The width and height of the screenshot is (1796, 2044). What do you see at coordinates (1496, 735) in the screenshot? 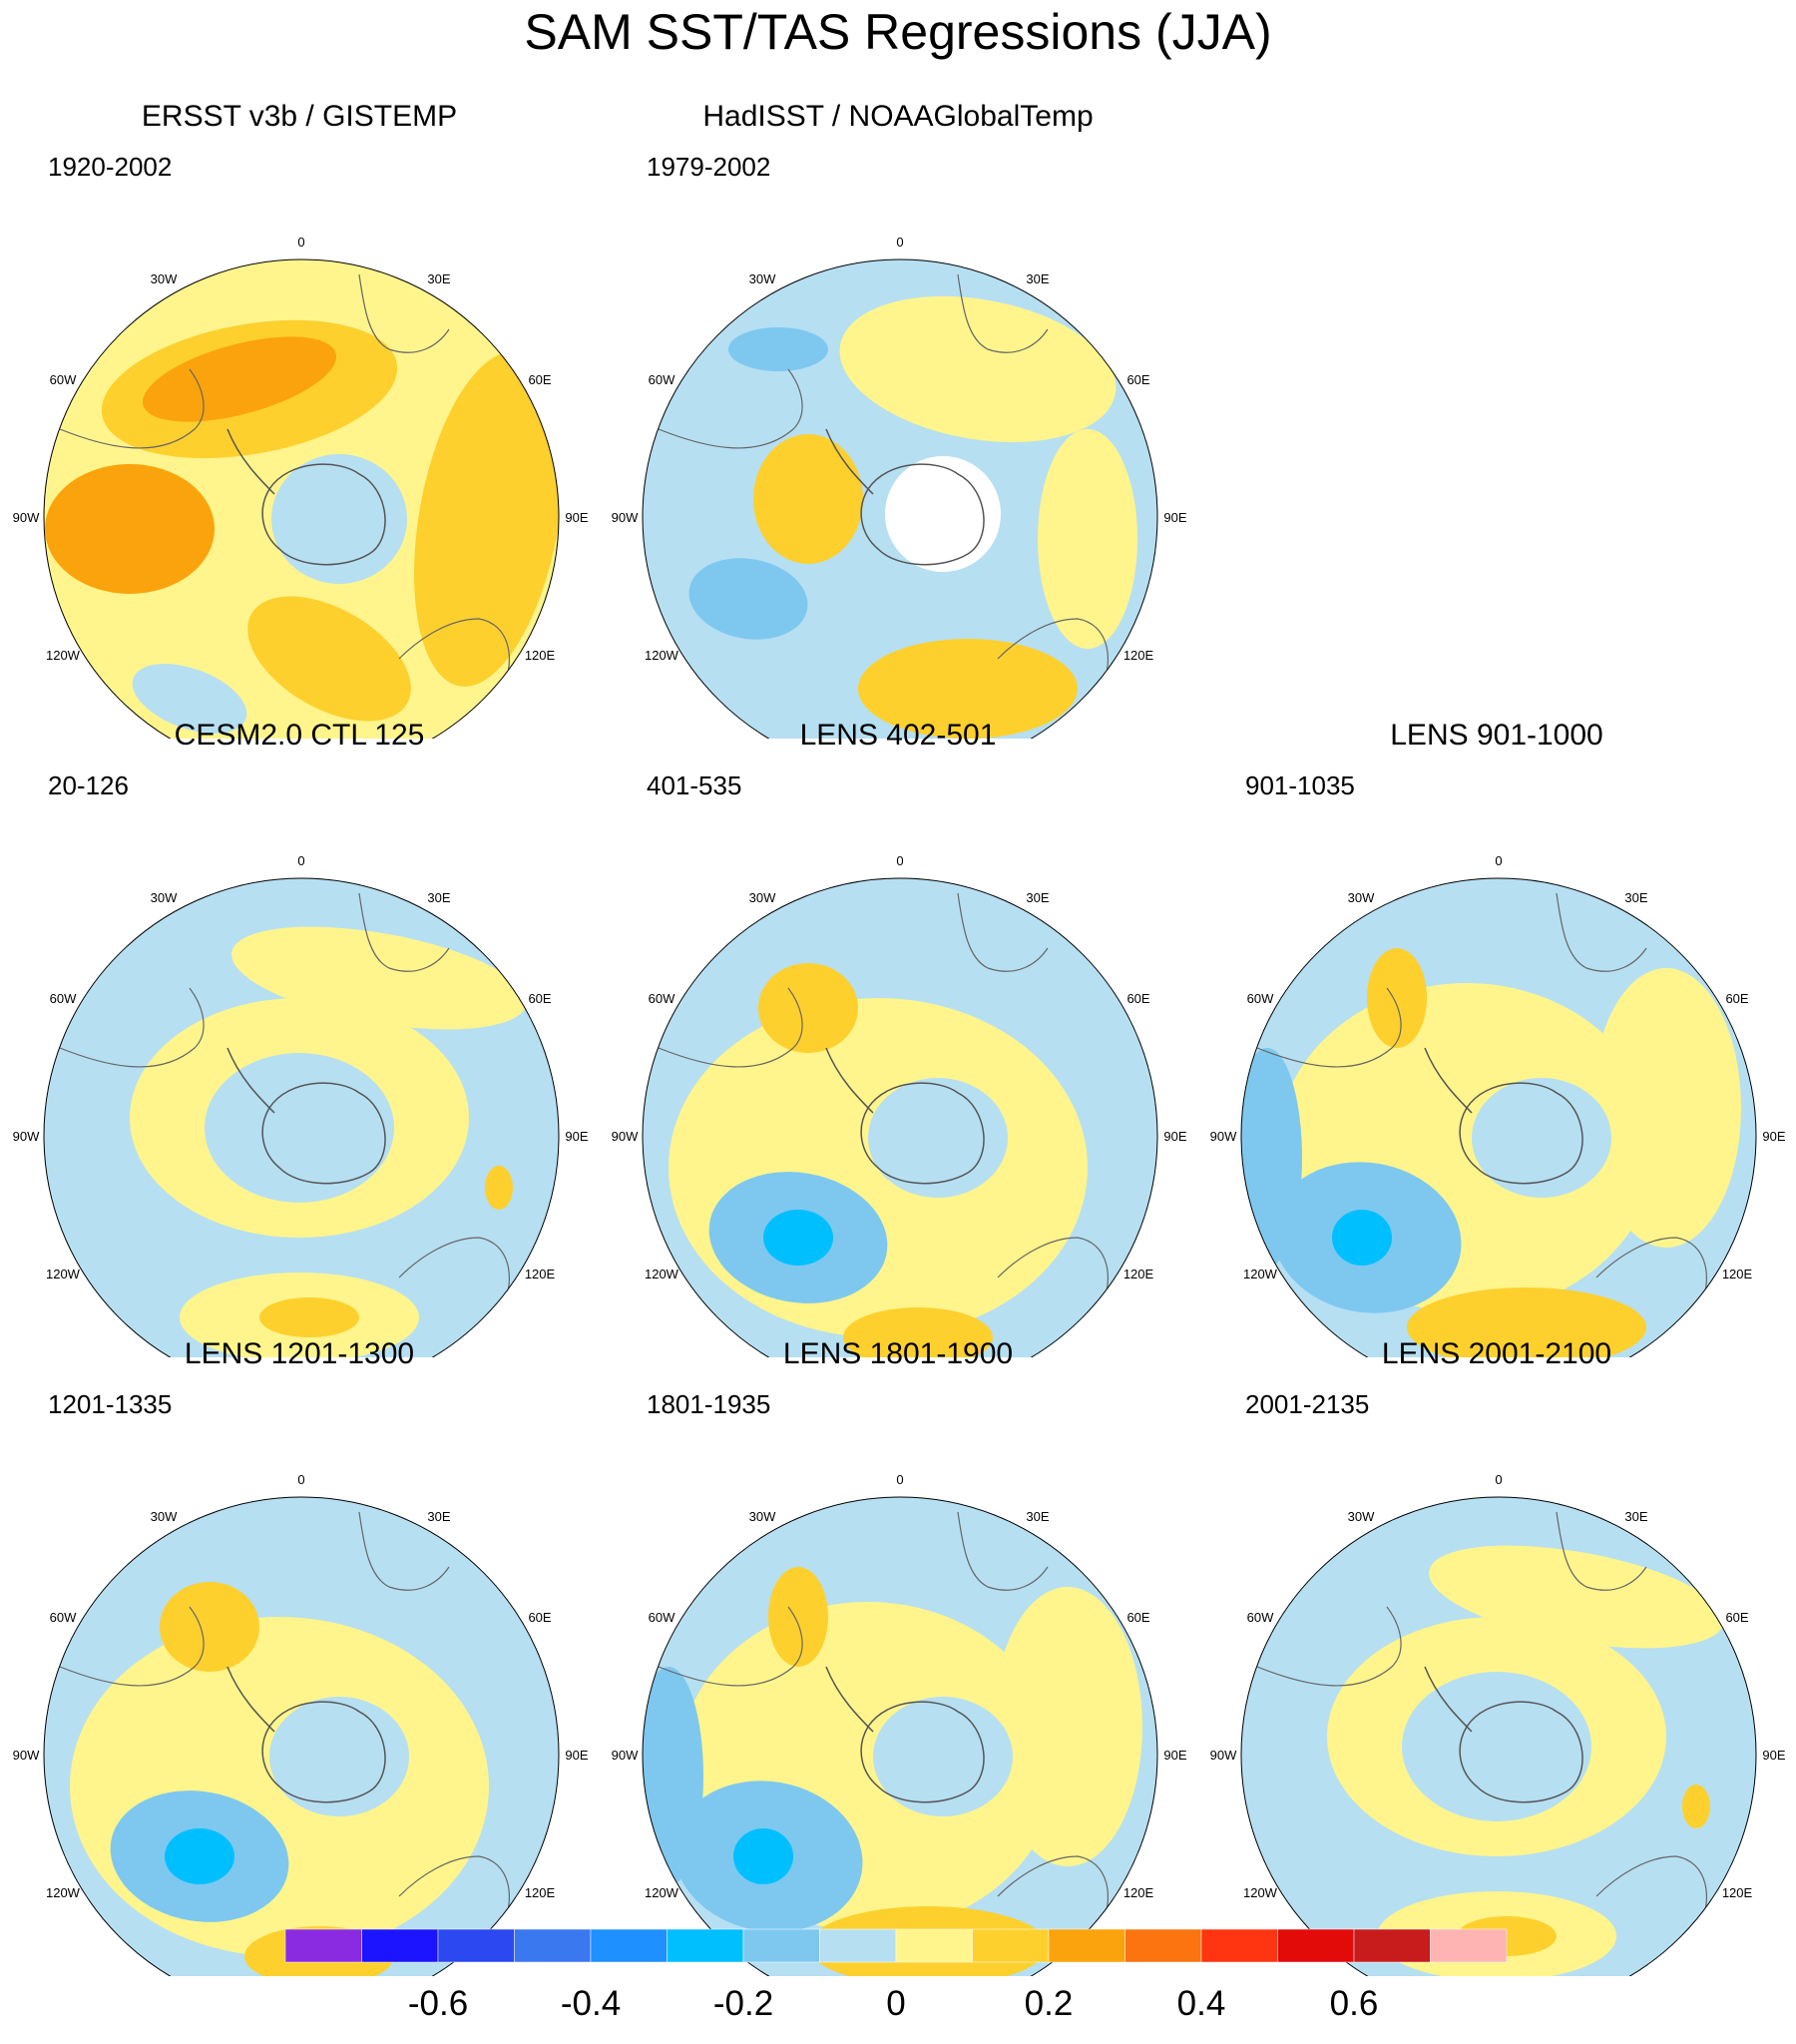
I see `panel-title: LENS 901-1000` at bounding box center [1496, 735].